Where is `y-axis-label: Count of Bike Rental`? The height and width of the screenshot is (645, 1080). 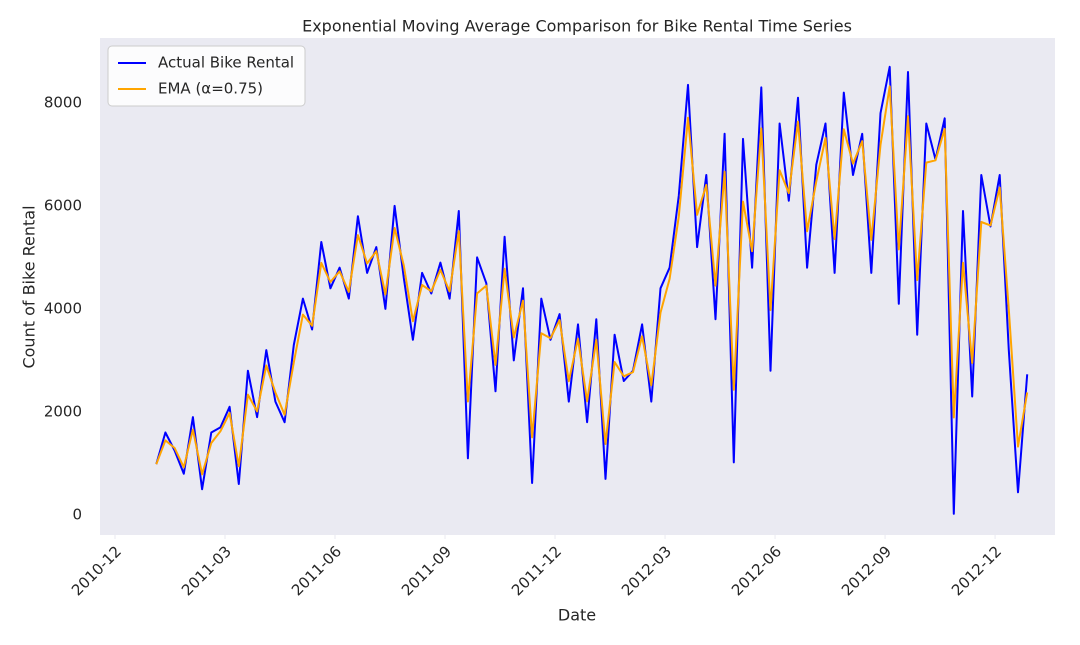
y-axis-label: Count of Bike Rental is located at coordinates (29, 286).